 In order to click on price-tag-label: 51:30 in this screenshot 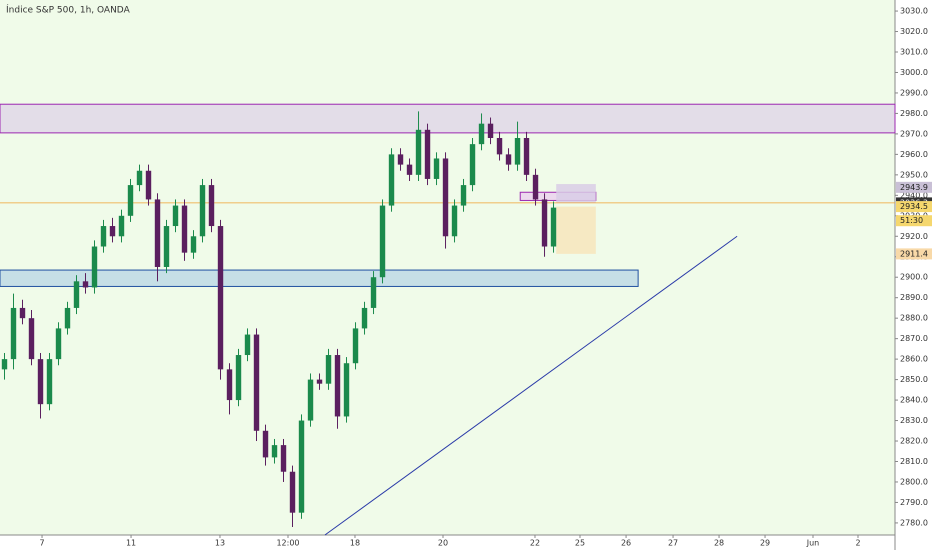, I will do `click(911, 220)`.